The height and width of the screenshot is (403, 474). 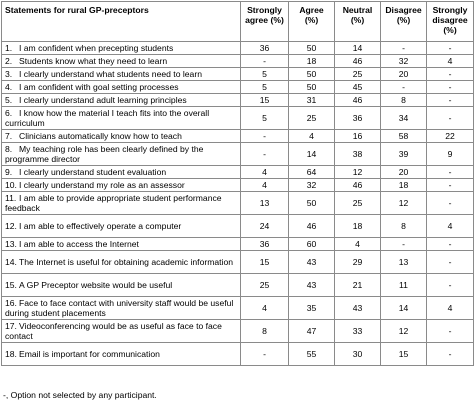 I want to click on statement-number: 15., so click(x=11, y=285).